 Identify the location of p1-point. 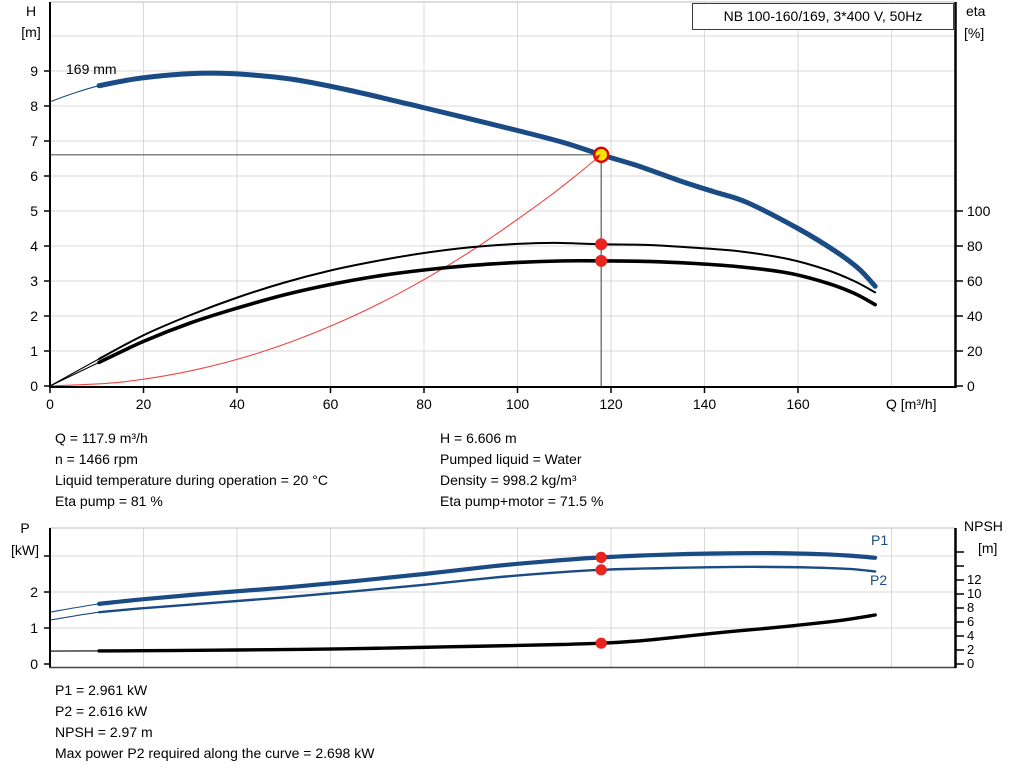
(601, 557).